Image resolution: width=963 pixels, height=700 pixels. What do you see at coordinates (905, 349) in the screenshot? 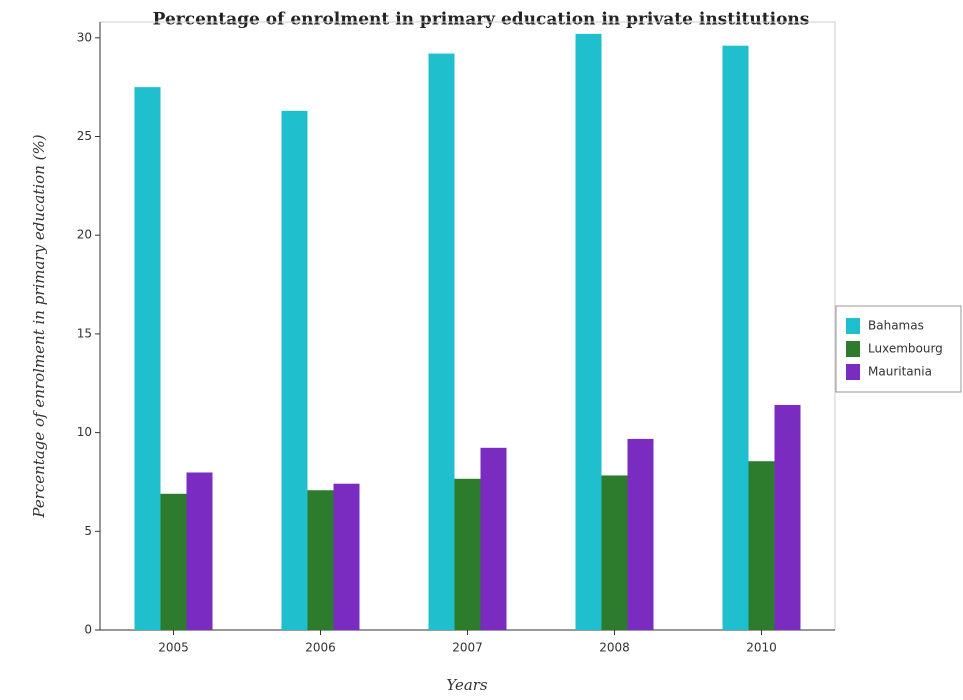
I see `legend-label: Luxembourg` at bounding box center [905, 349].